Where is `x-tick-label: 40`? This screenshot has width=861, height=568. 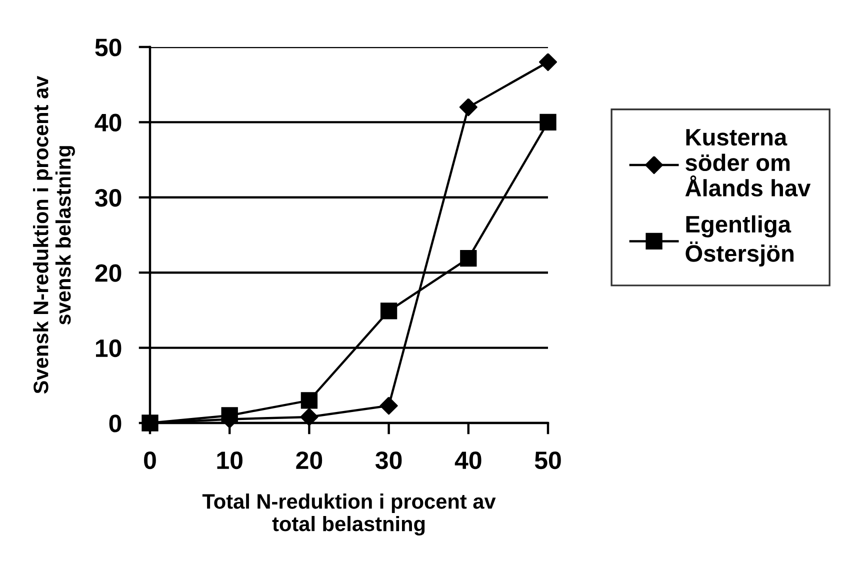
x-tick-label: 40 is located at coordinates (468, 460).